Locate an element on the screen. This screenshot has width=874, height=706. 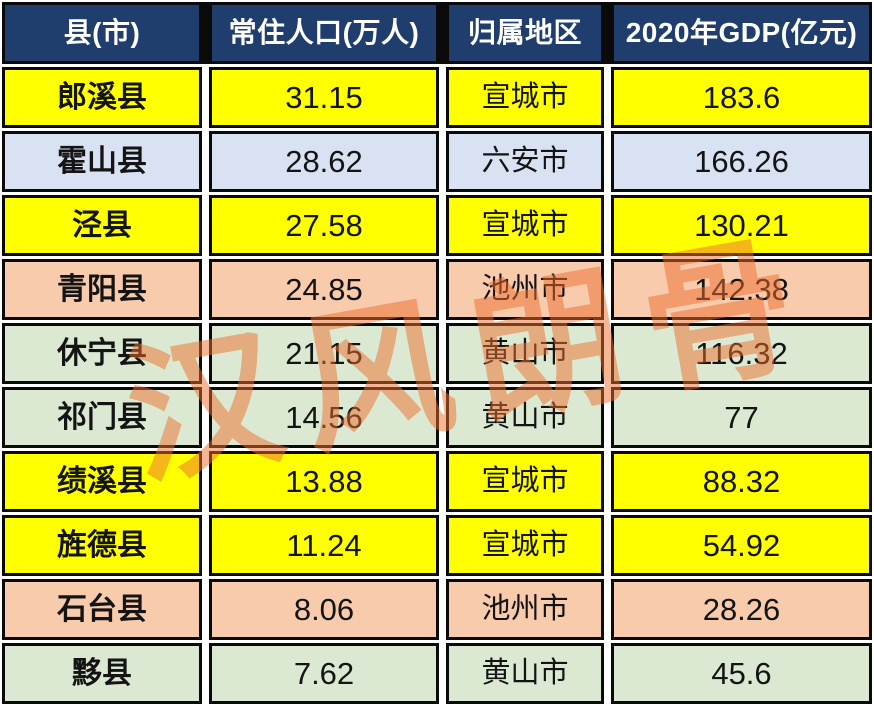
cell-gdp: 183.6 is located at coordinates (741, 97).